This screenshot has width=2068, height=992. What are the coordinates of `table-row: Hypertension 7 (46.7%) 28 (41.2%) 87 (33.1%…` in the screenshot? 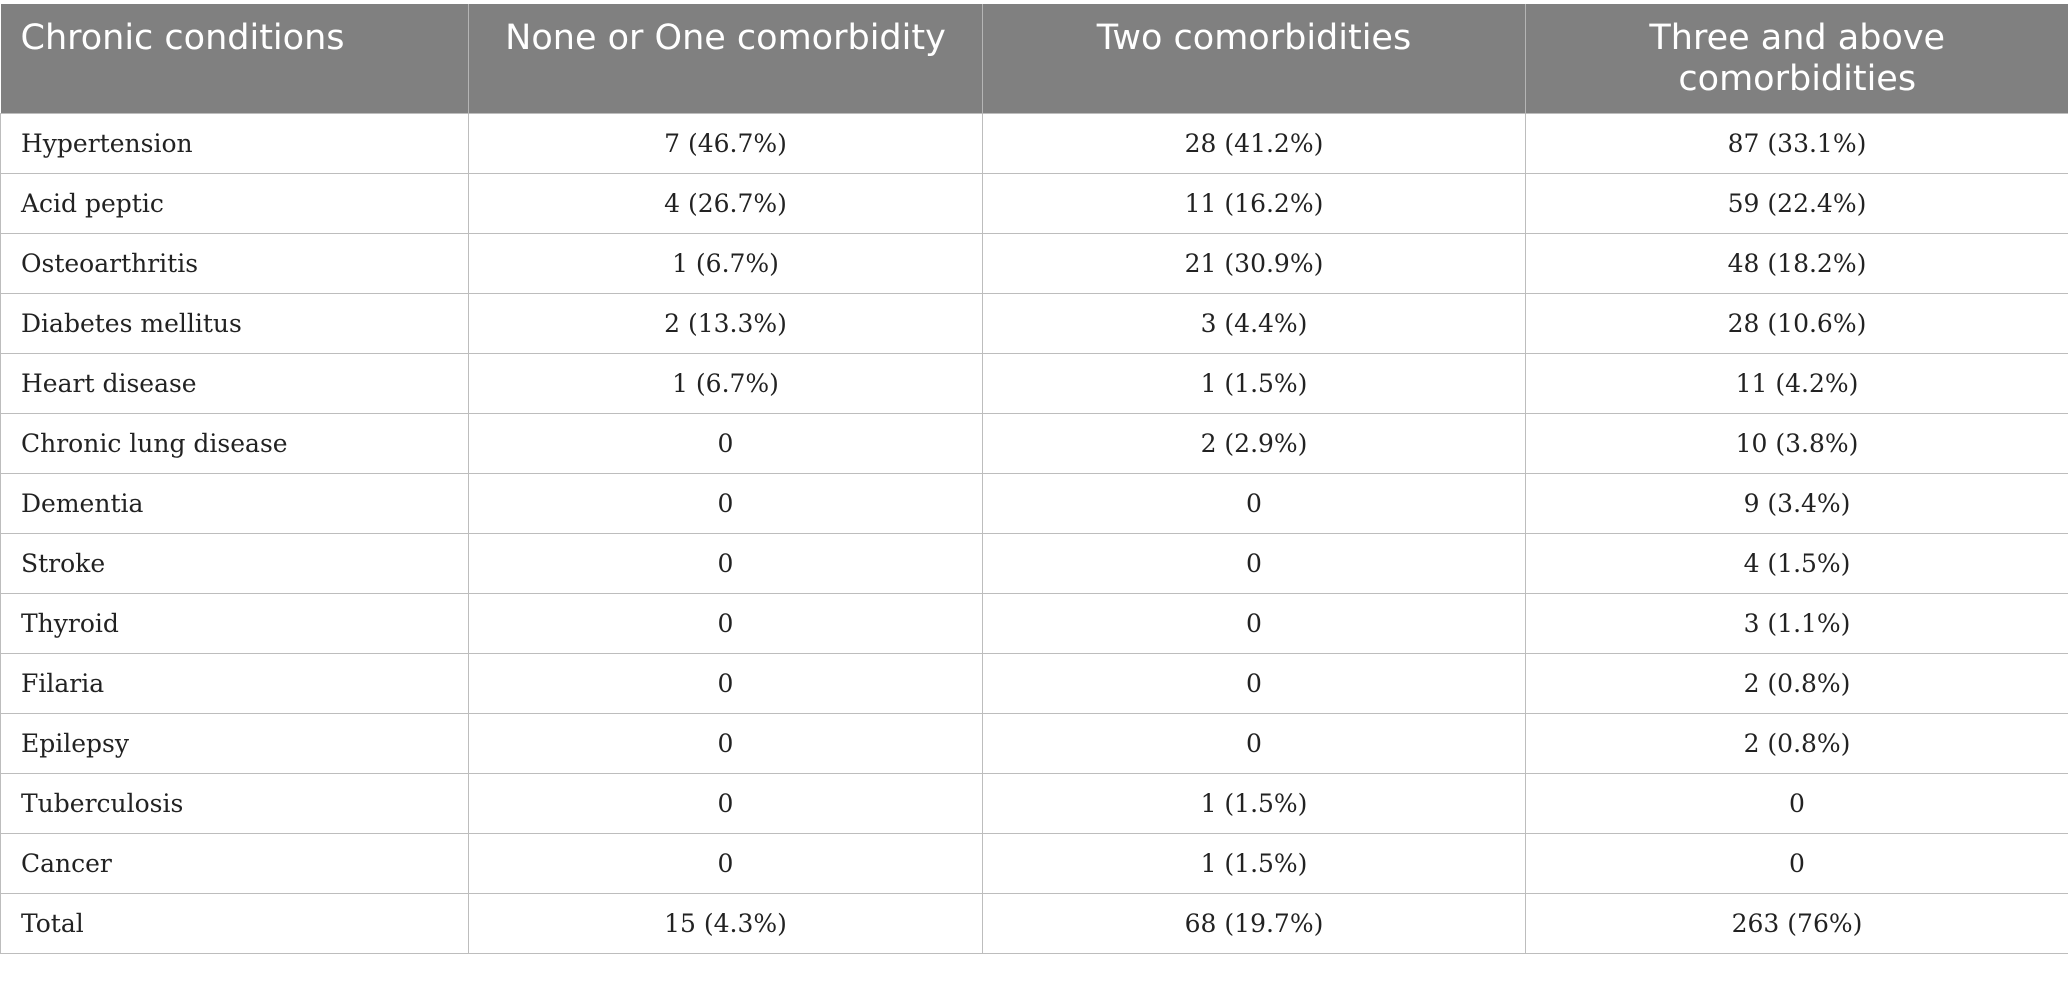 It's located at (1034, 143).